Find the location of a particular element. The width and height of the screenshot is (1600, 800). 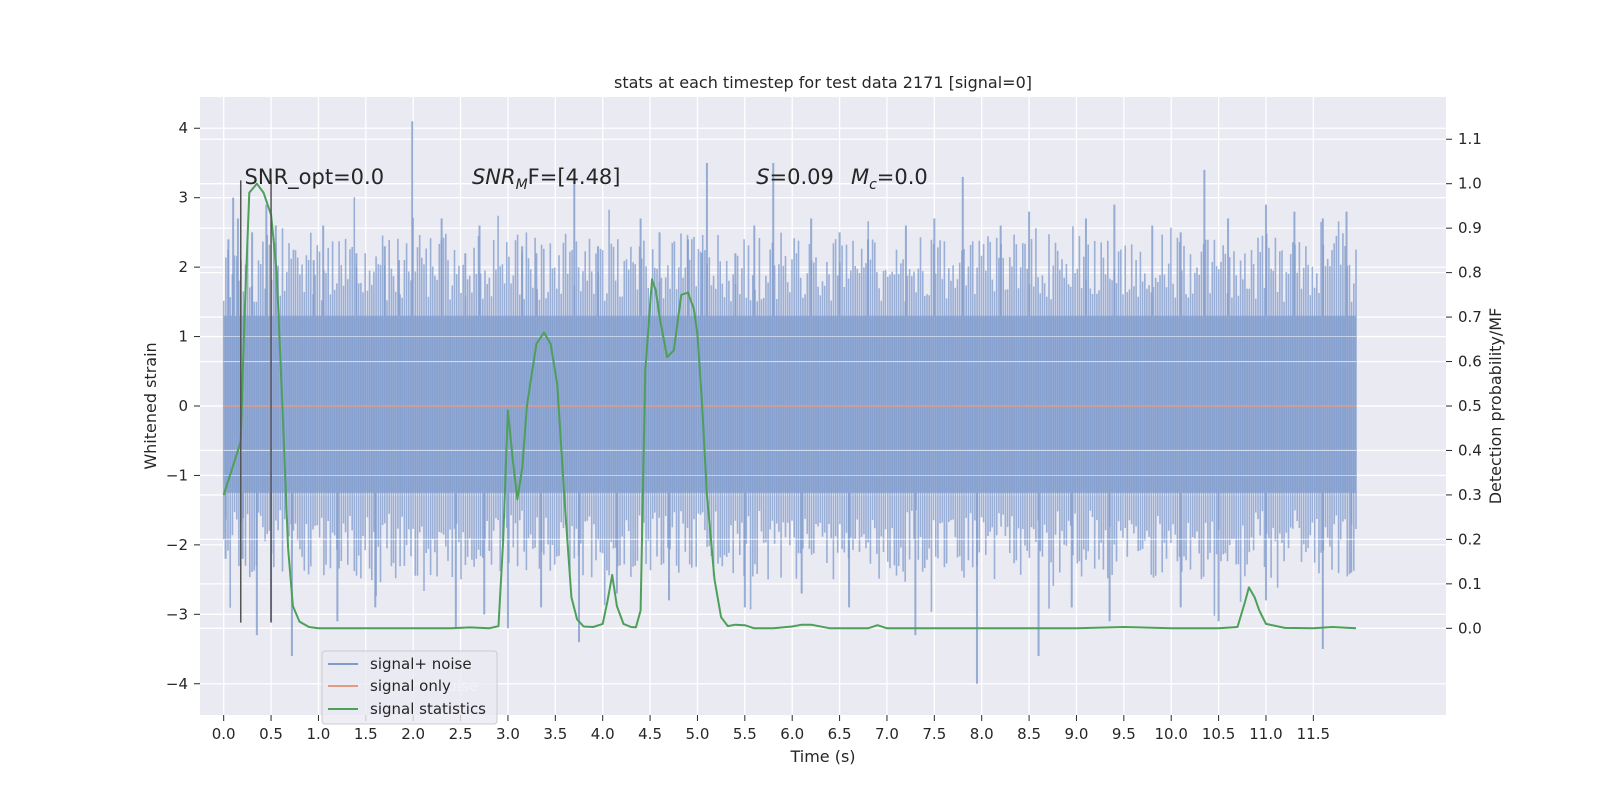

x-tick-label: 5.5 is located at coordinates (745, 734).